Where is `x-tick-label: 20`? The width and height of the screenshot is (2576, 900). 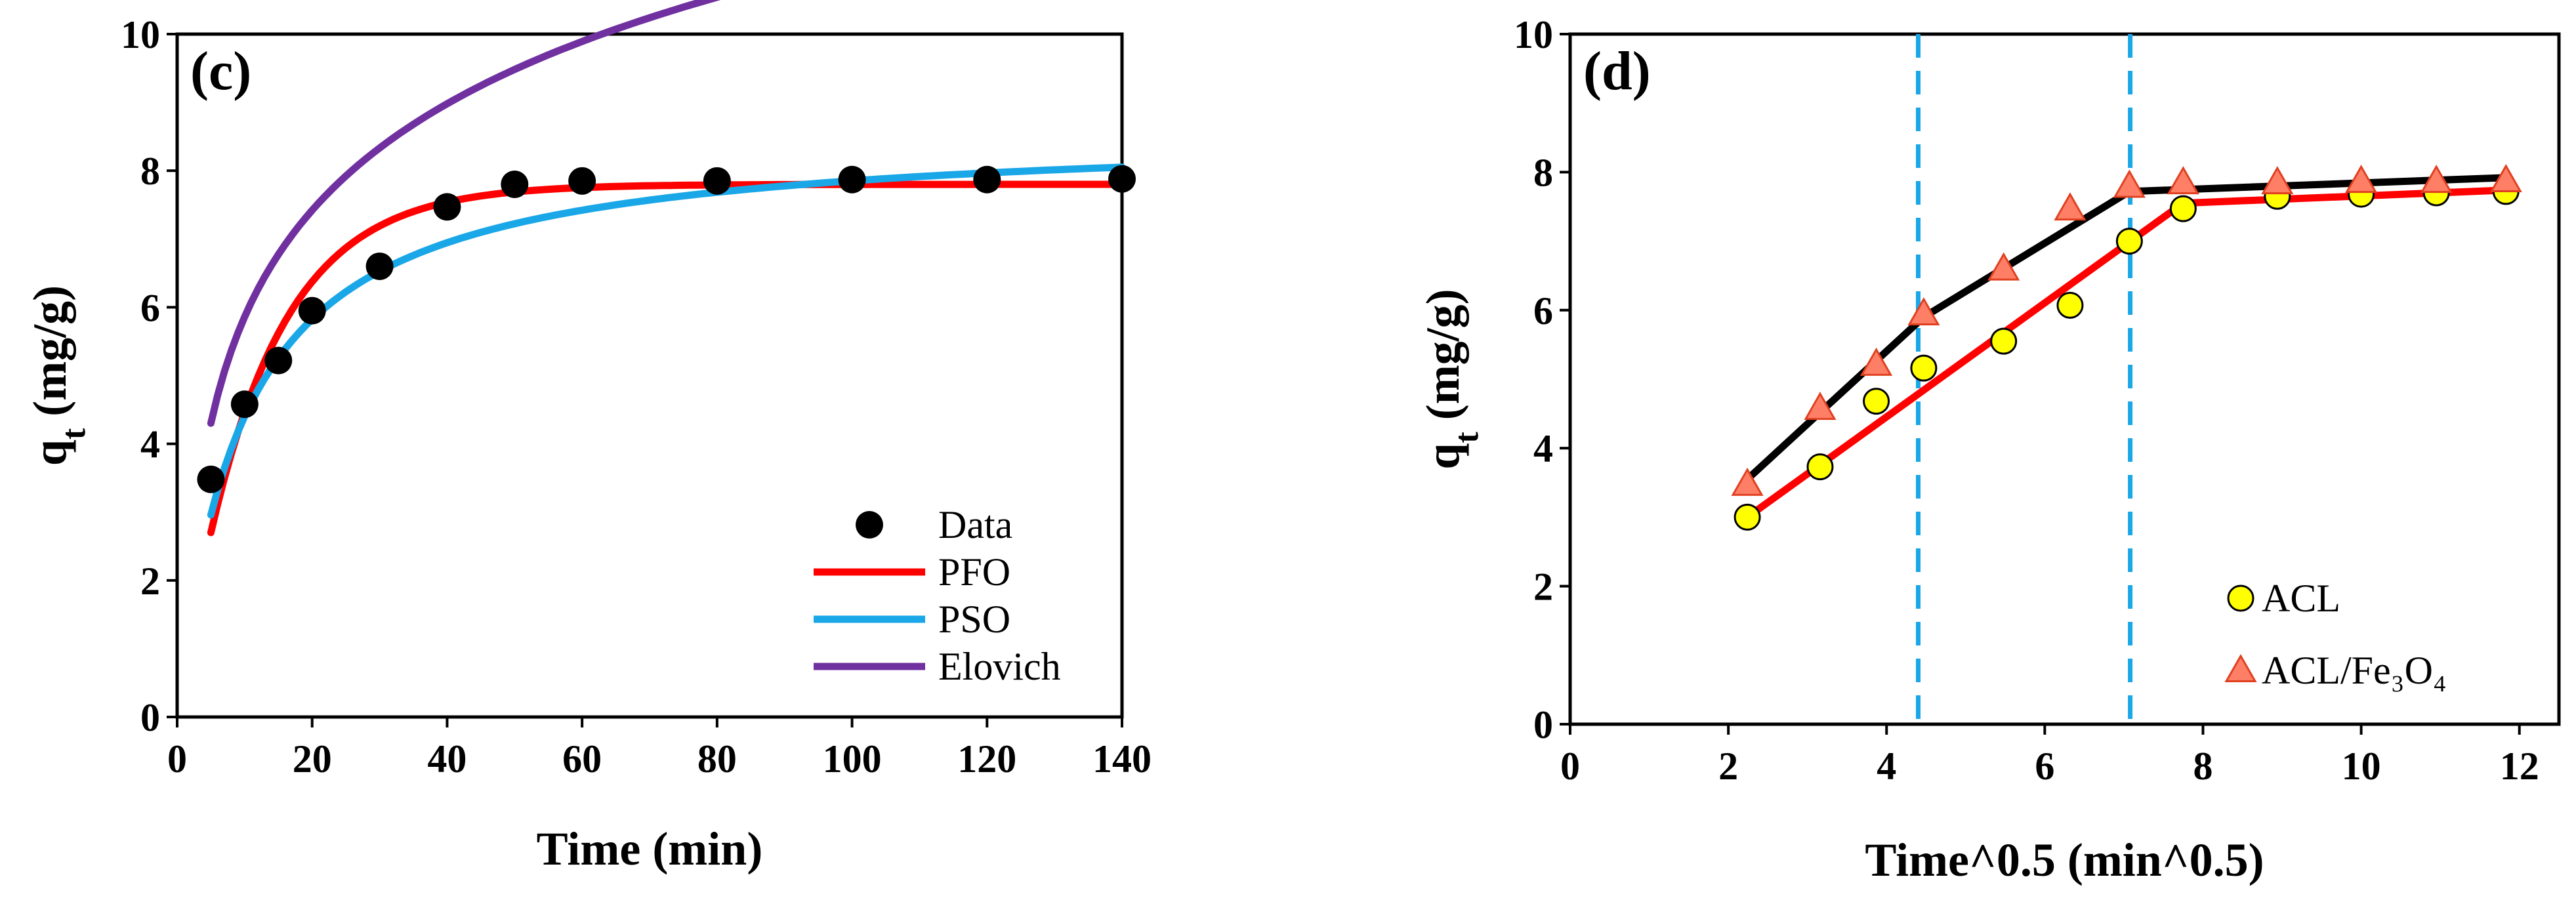 x-tick-label: 20 is located at coordinates (312, 759).